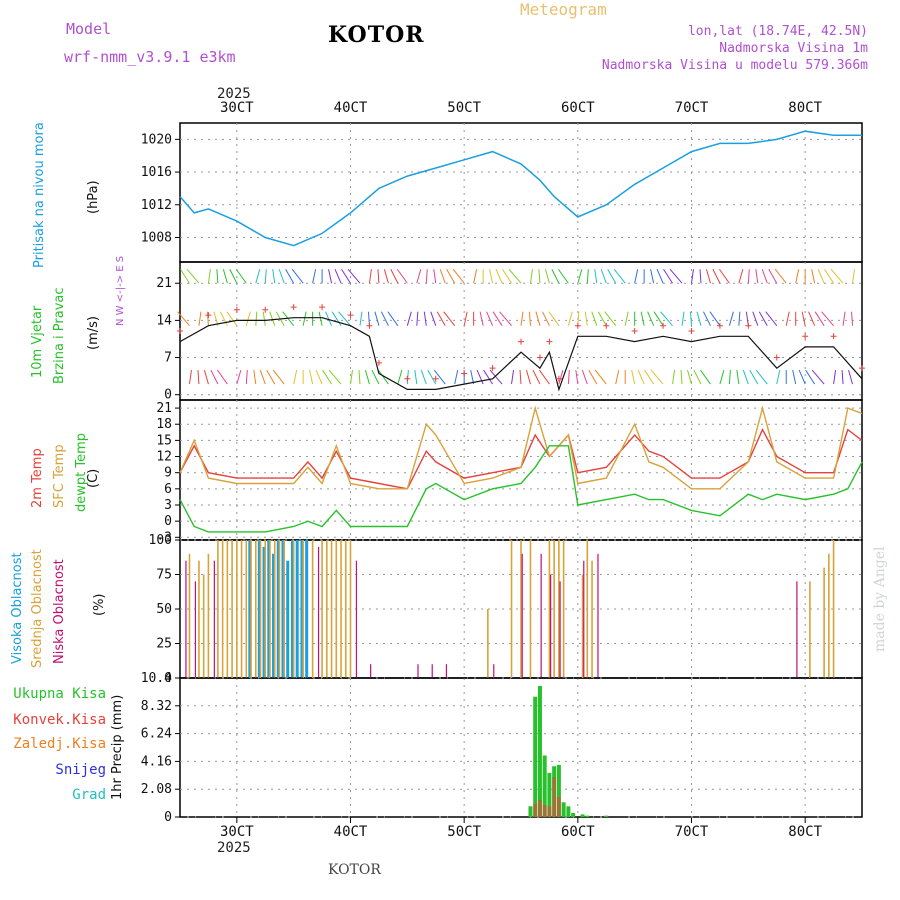 Image resolution: width=900 pixels, height=900 pixels. What do you see at coordinates (168, 489) in the screenshot?
I see `temp-tick-label-5: 6` at bounding box center [168, 489].